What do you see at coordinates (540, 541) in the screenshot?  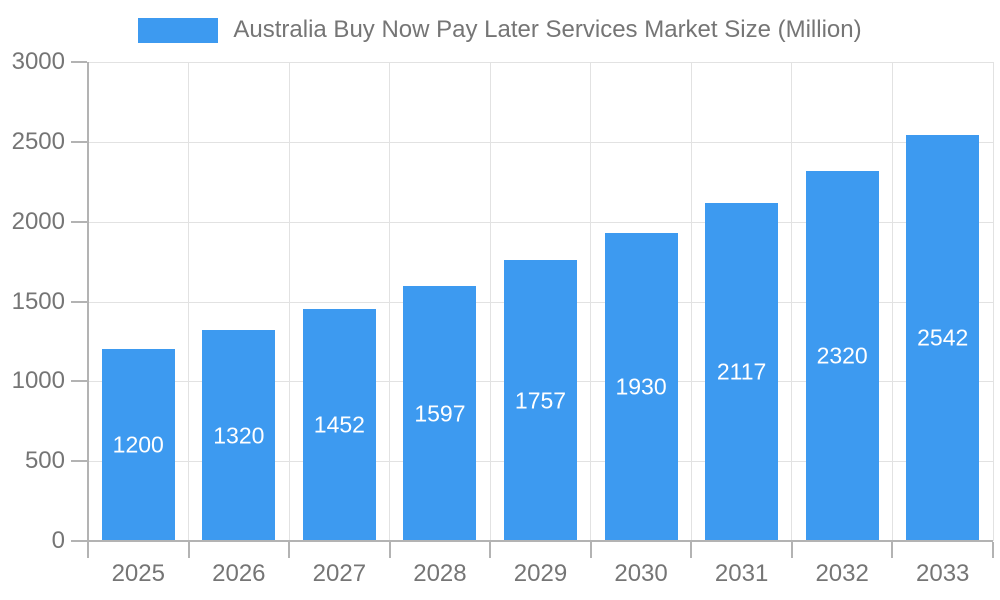 I see `x-axis-line` at bounding box center [540, 541].